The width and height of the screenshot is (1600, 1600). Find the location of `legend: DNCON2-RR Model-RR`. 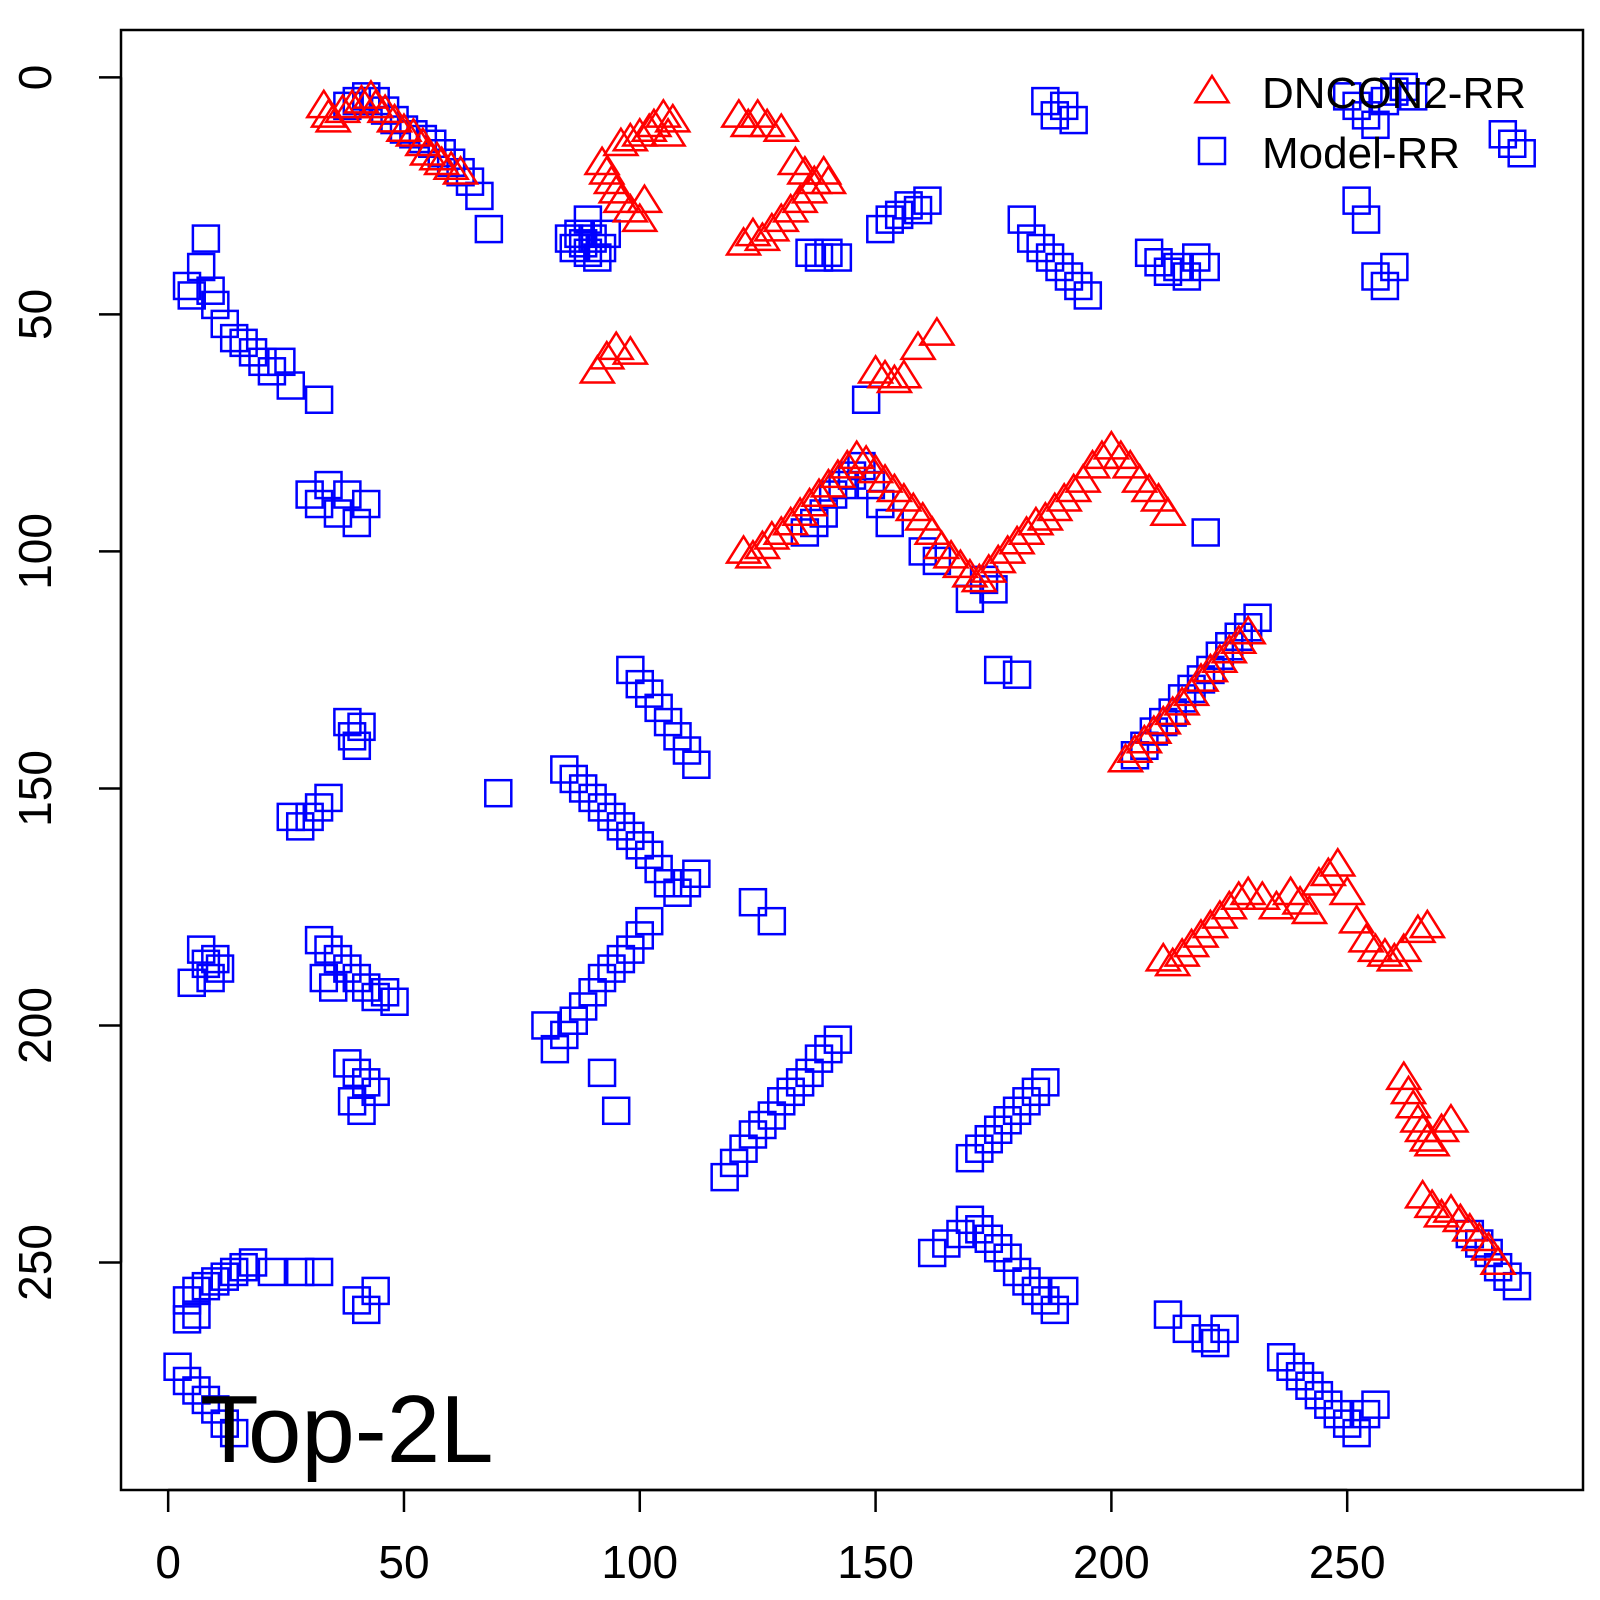

legend: DNCON2-RR Model-RR is located at coordinates (1359, 123).